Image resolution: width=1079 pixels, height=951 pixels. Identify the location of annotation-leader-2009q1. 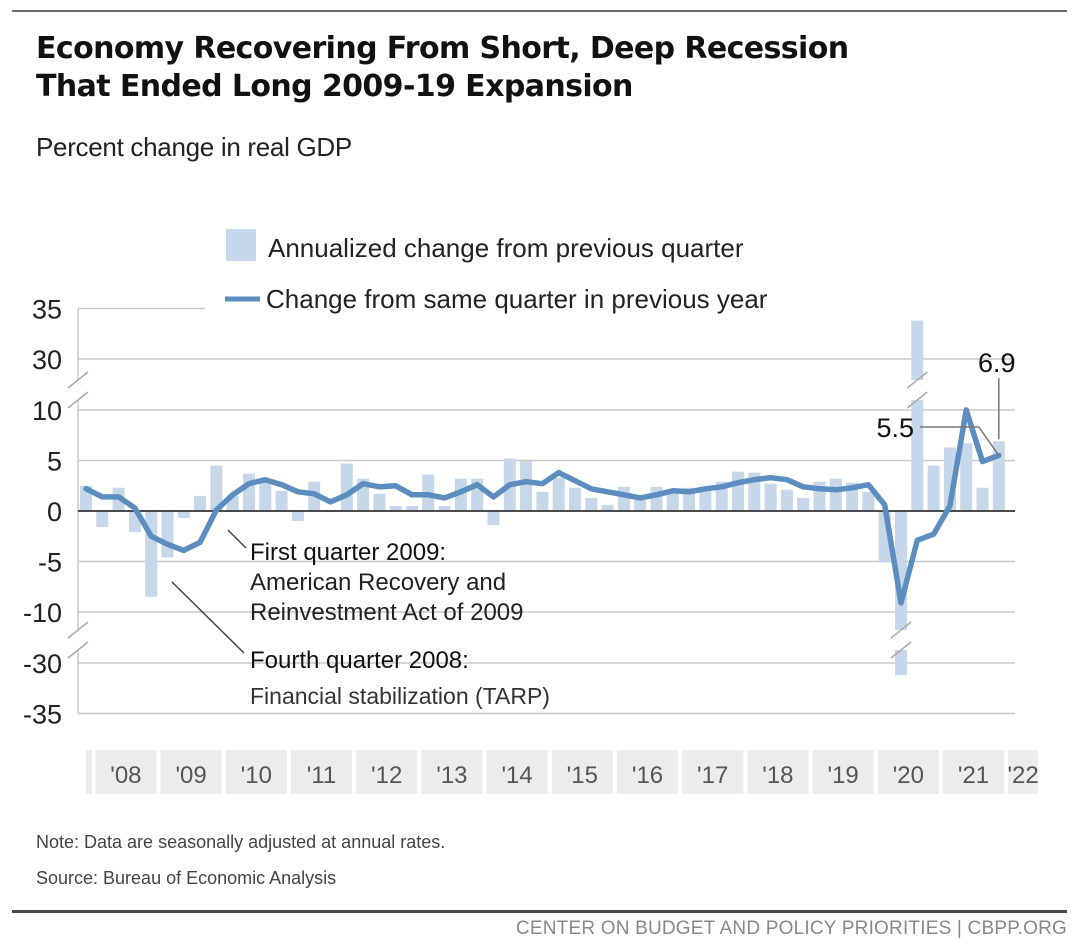
(237, 539).